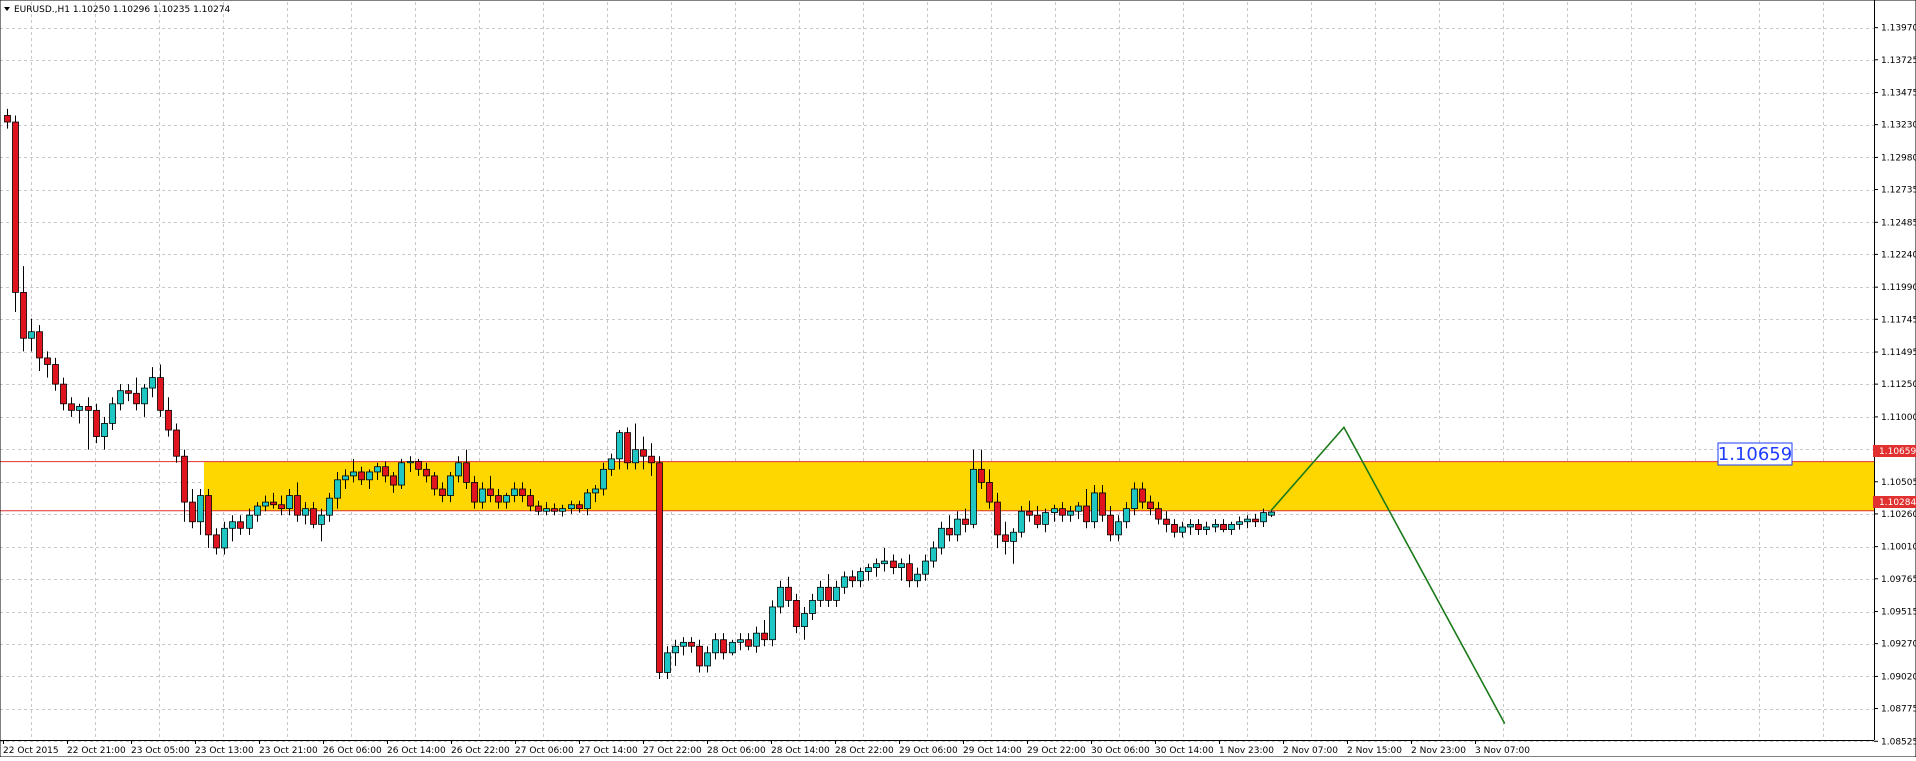  What do you see at coordinates (1897, 452) in the screenshot?
I see `level-tag-upper-label: 1.10659` at bounding box center [1897, 452].